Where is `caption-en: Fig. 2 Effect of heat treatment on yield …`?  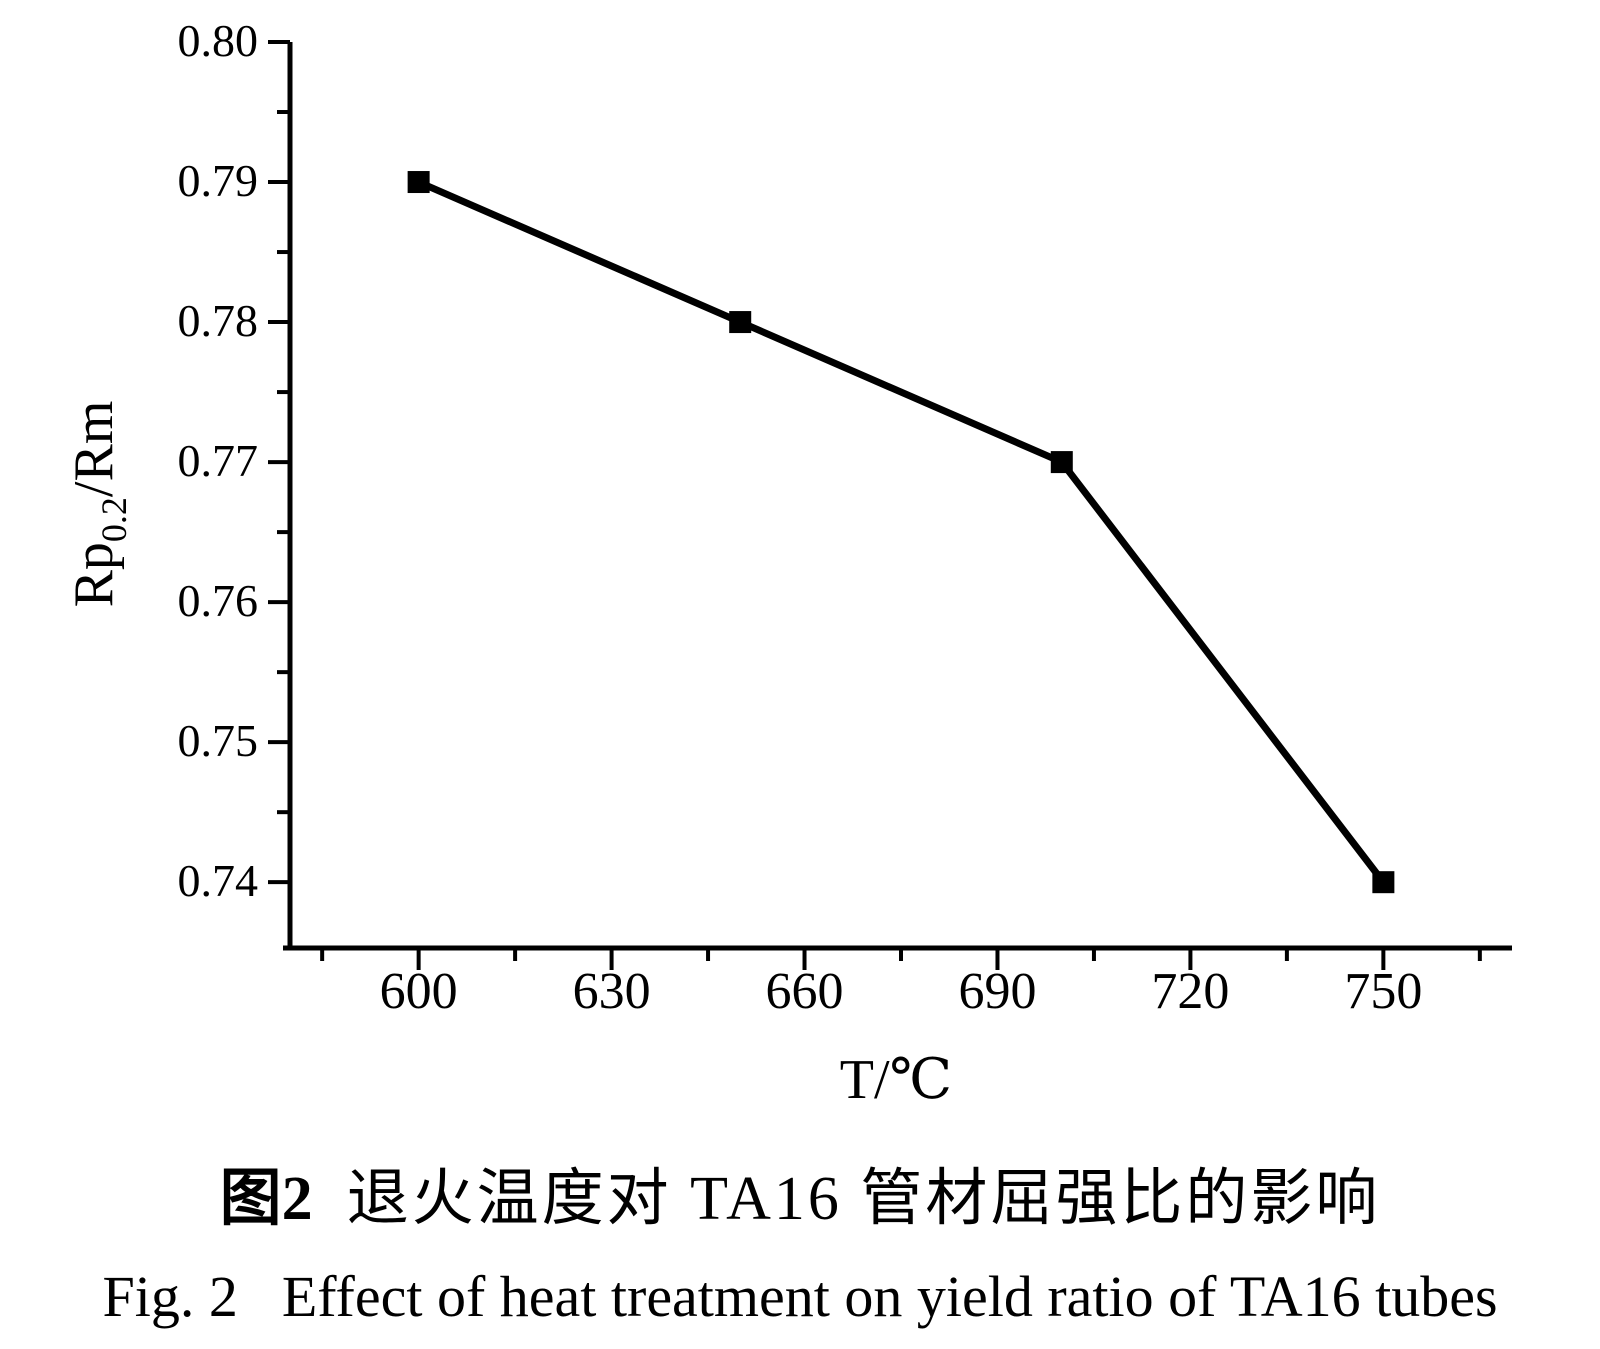 caption-en: Fig. 2 Effect of heat treatment on yield … is located at coordinates (800, 1297).